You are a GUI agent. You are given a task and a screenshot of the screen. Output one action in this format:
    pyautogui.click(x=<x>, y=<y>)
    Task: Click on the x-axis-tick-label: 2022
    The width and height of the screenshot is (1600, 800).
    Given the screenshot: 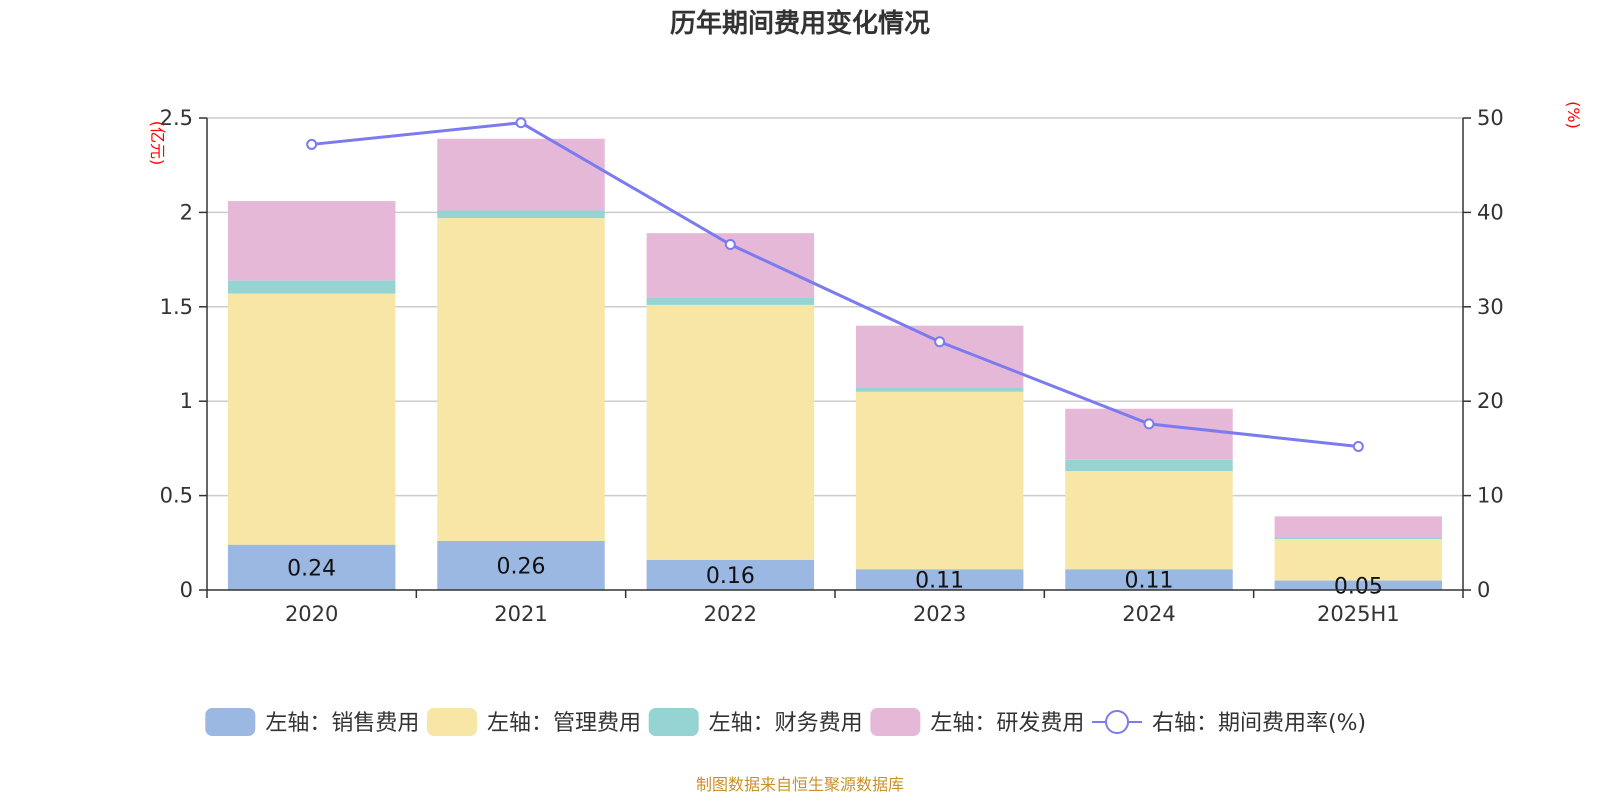 What is the action you would take?
    pyautogui.click(x=730, y=614)
    